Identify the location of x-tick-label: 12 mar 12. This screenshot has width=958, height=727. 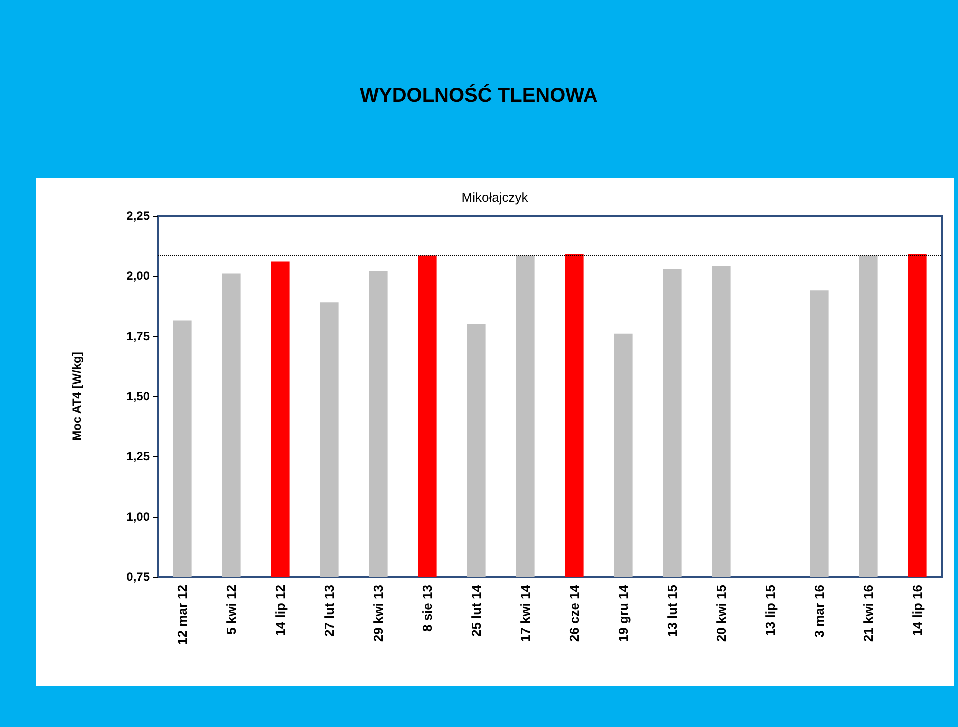
(182, 615).